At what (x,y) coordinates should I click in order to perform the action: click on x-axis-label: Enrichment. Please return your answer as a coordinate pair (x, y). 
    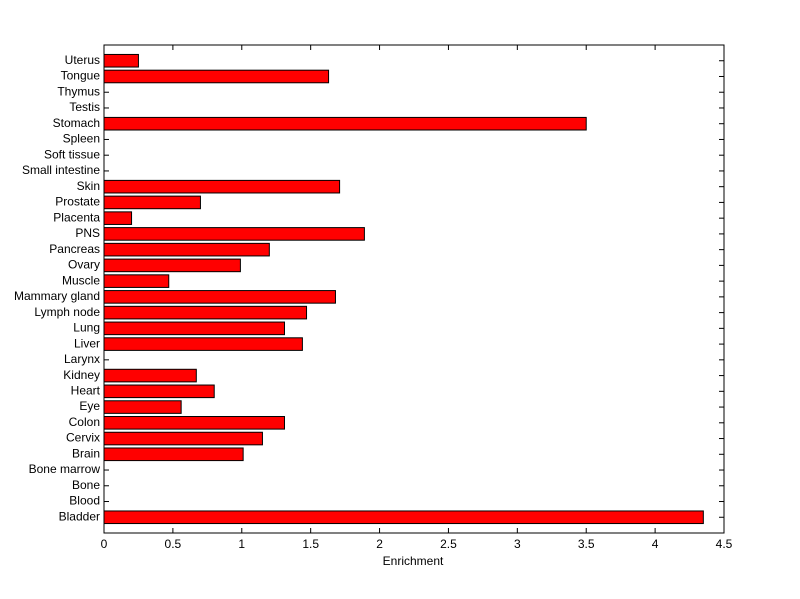
    Looking at the image, I should click on (413, 561).